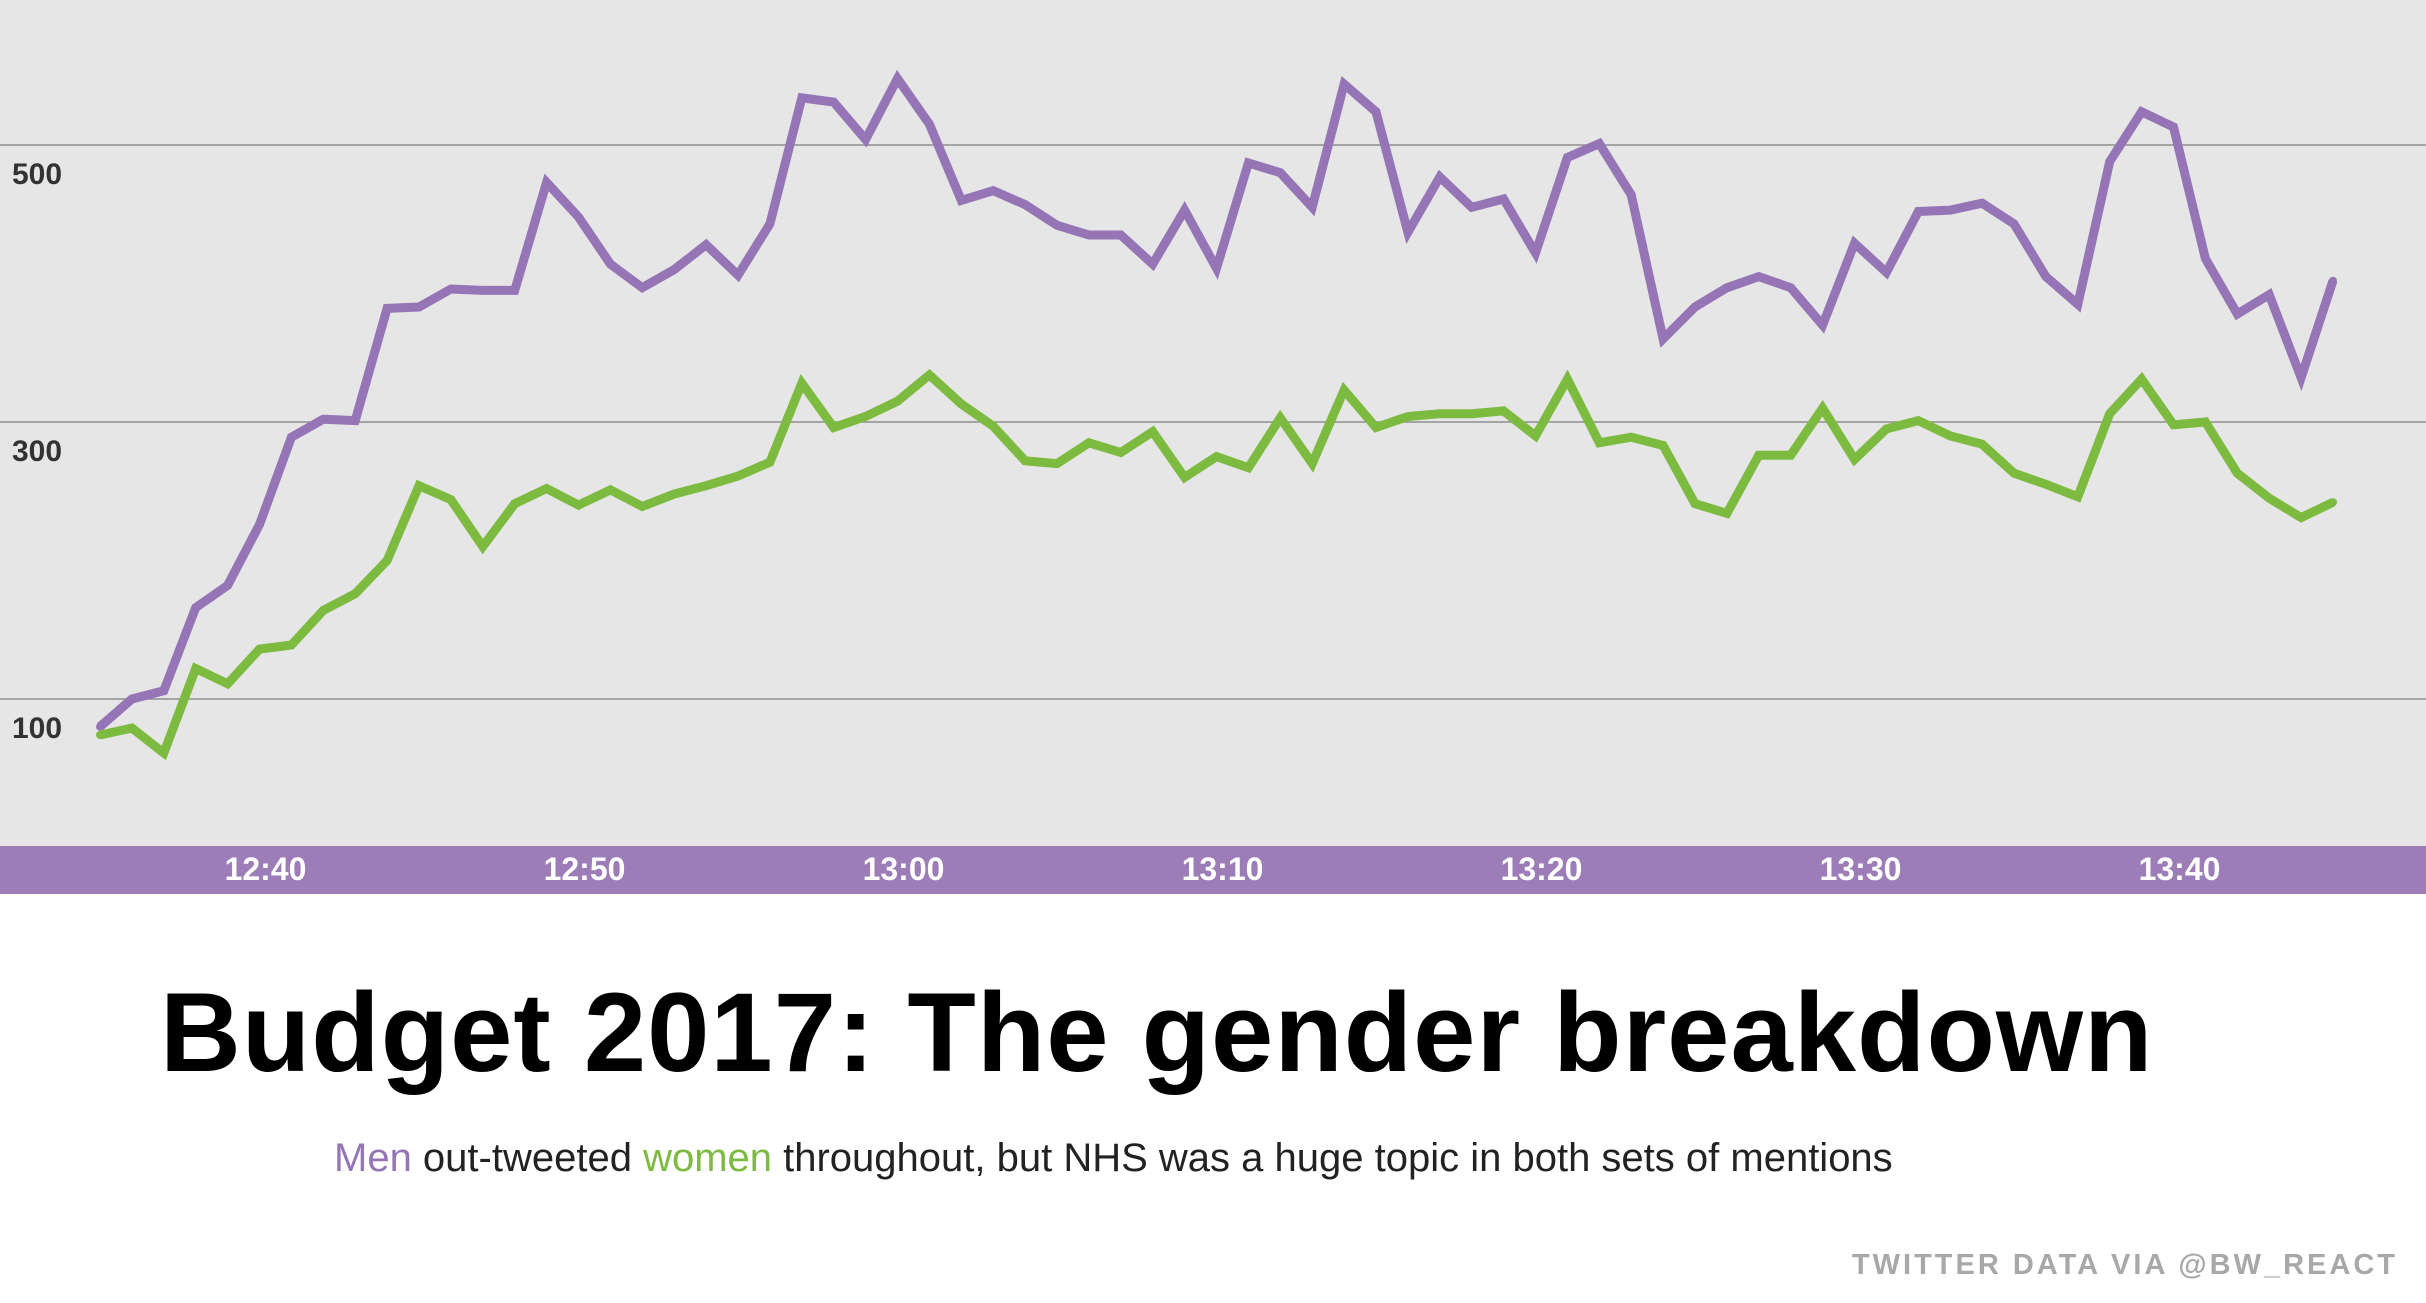 Image resolution: width=2426 pixels, height=1303 pixels. Describe the element at coordinates (266, 869) in the screenshot. I see `x-tick-label: 12:40` at that location.